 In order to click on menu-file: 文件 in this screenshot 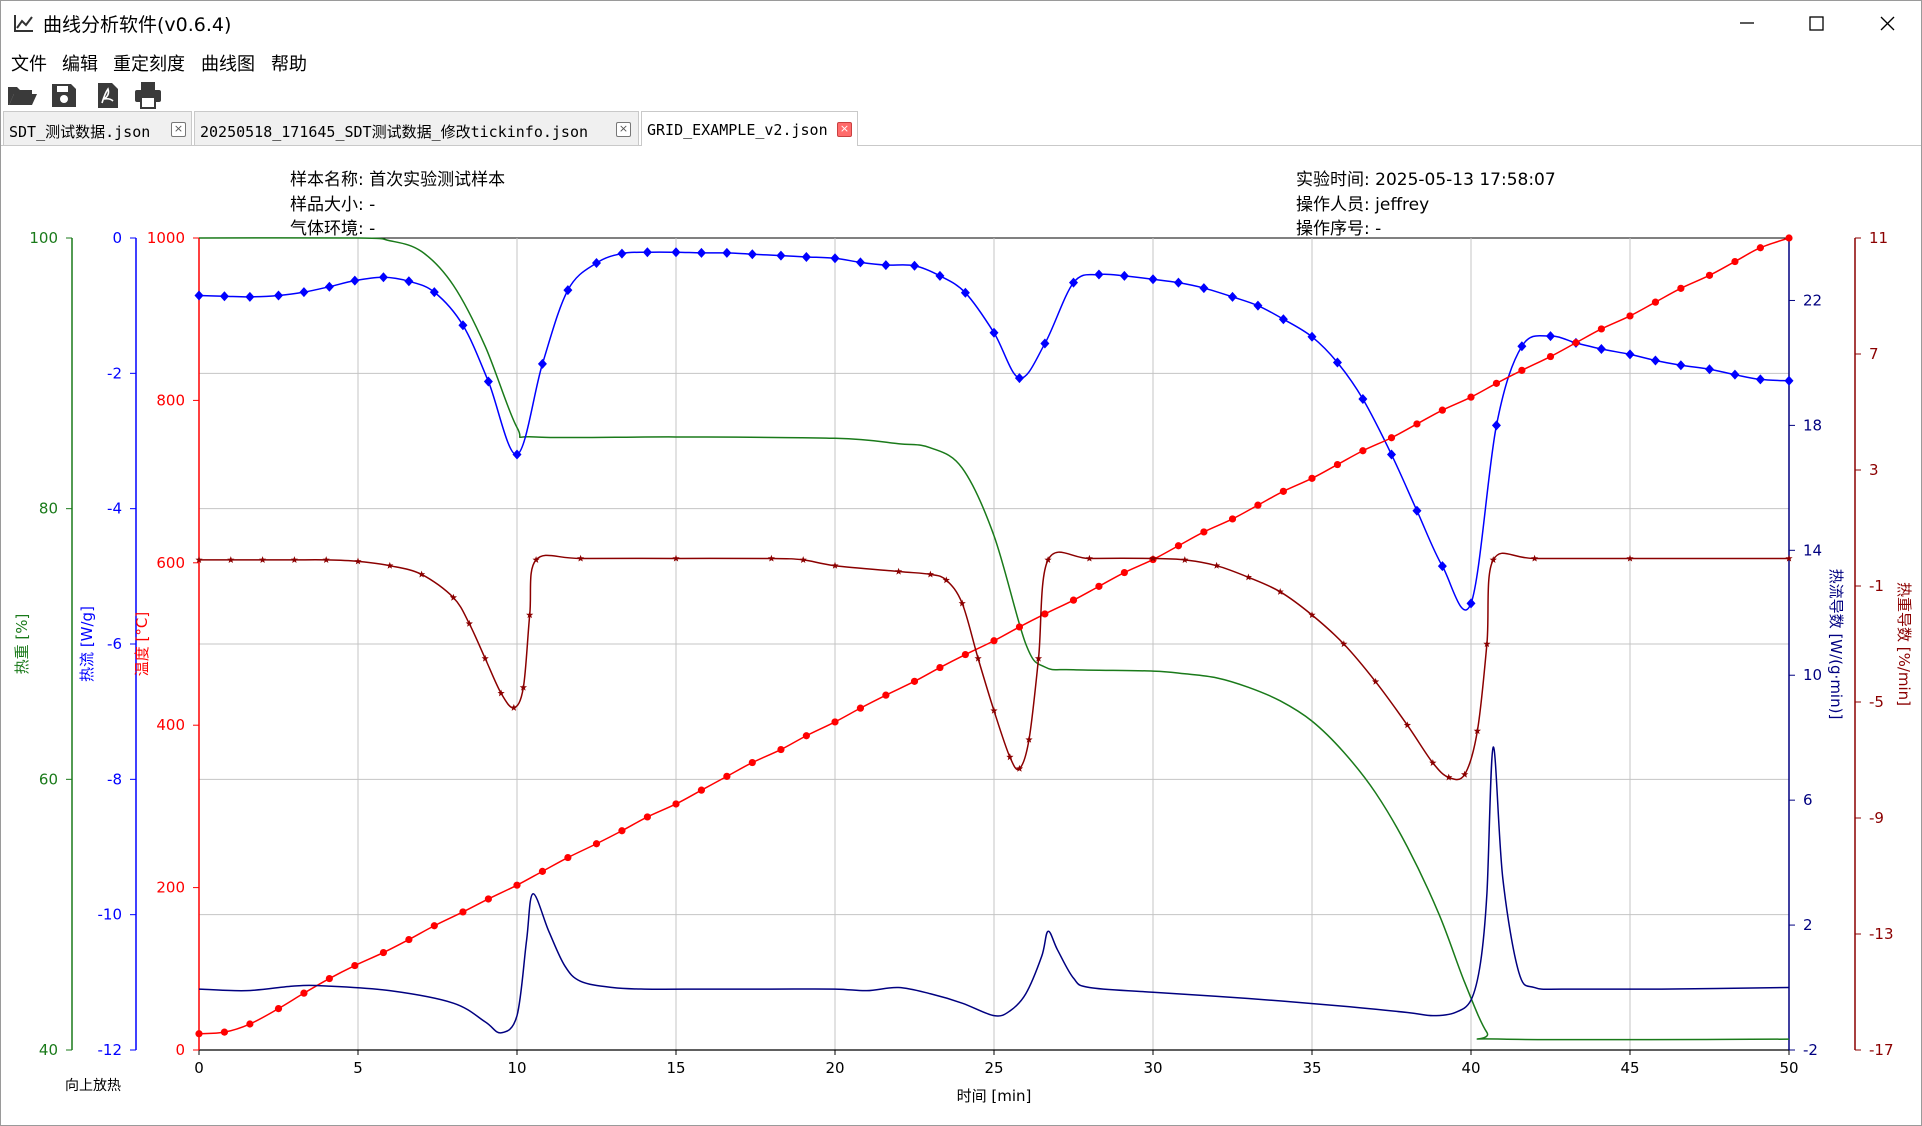, I will do `click(29, 64)`.